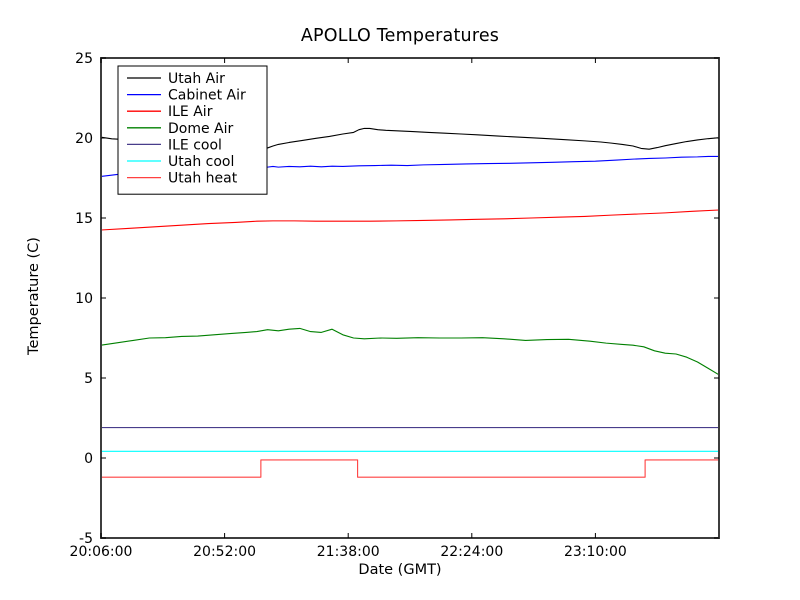 This screenshot has height=600, width=800. Describe the element at coordinates (207, 96) in the screenshot. I see `legend-label-cabinet-air: Cabinet Air` at that location.